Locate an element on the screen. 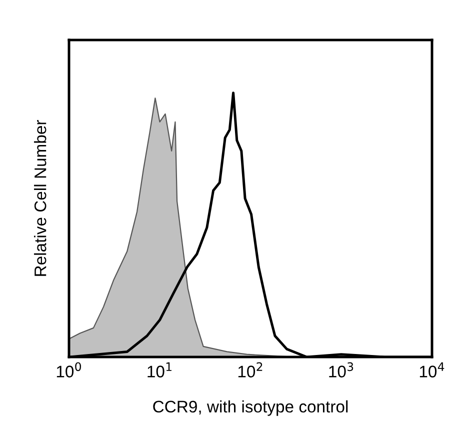 The image size is (453, 422). x-tick-label: 10$^{2}$ is located at coordinates (250, 370).